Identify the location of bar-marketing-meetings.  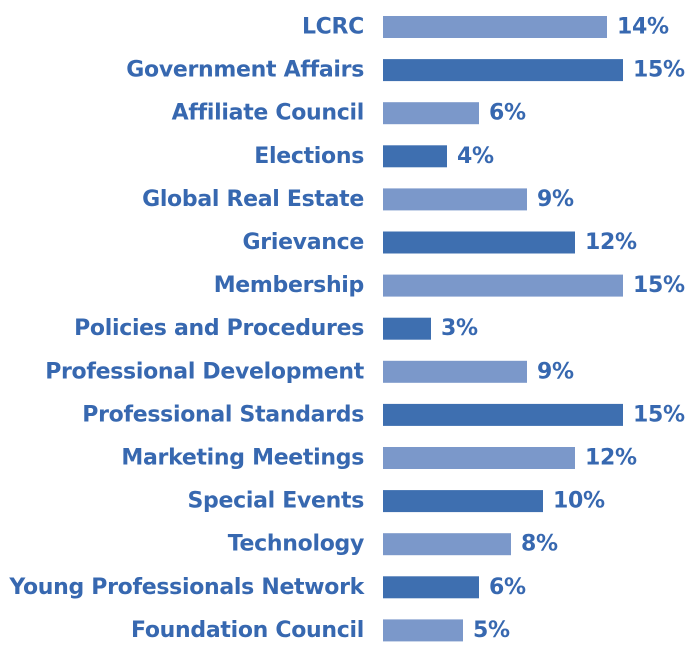
(479, 458).